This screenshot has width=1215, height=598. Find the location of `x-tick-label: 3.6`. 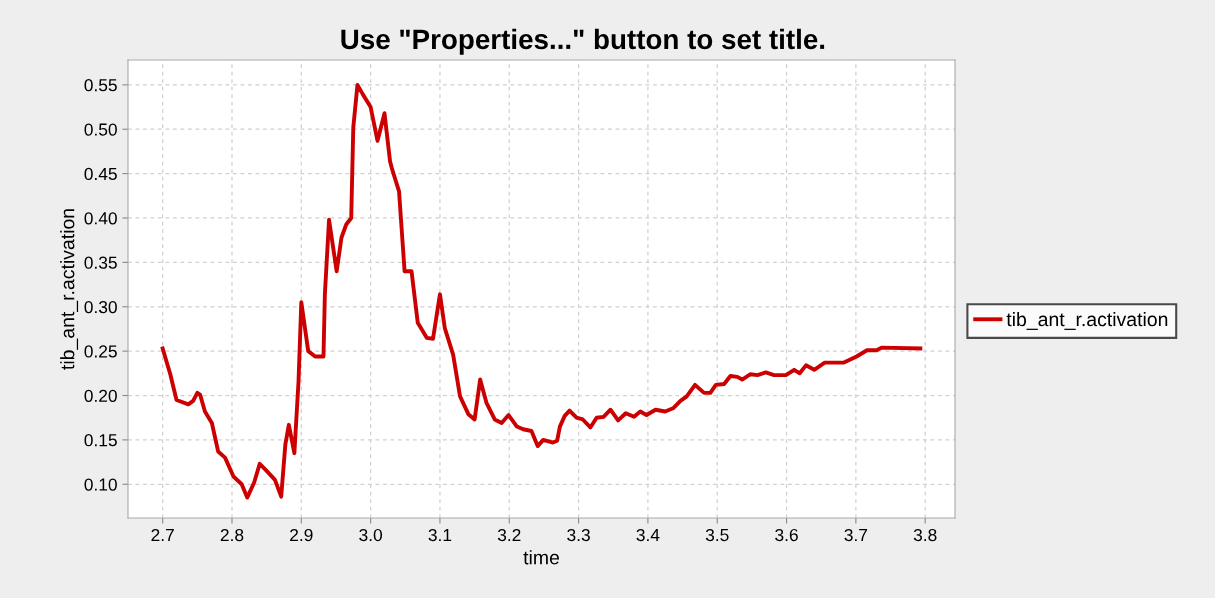

x-tick-label: 3.6 is located at coordinates (786, 535).